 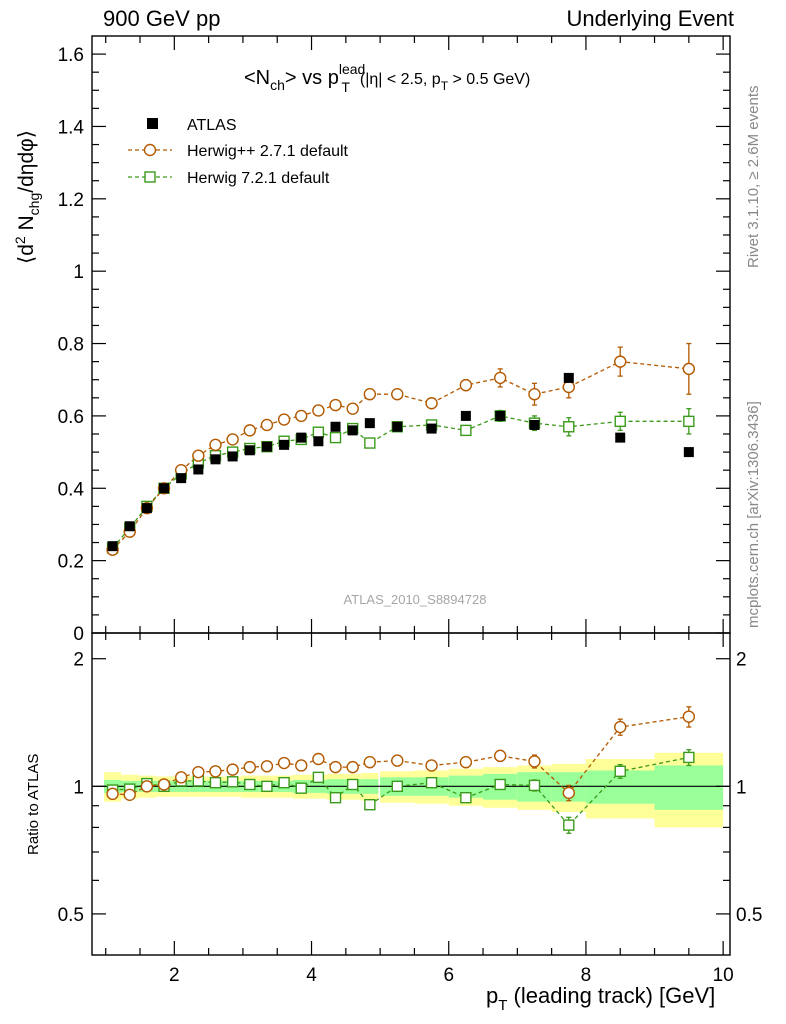 What do you see at coordinates (311, 975) in the screenshot?
I see `x-tick-label: 4` at bounding box center [311, 975].